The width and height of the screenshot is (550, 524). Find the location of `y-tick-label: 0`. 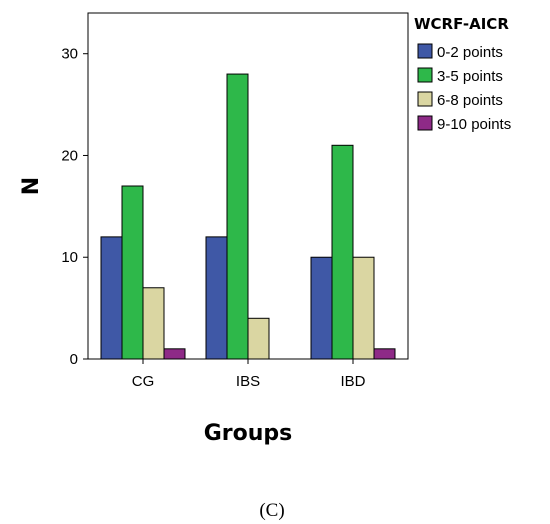

y-tick-label: 0 is located at coordinates (74, 359).